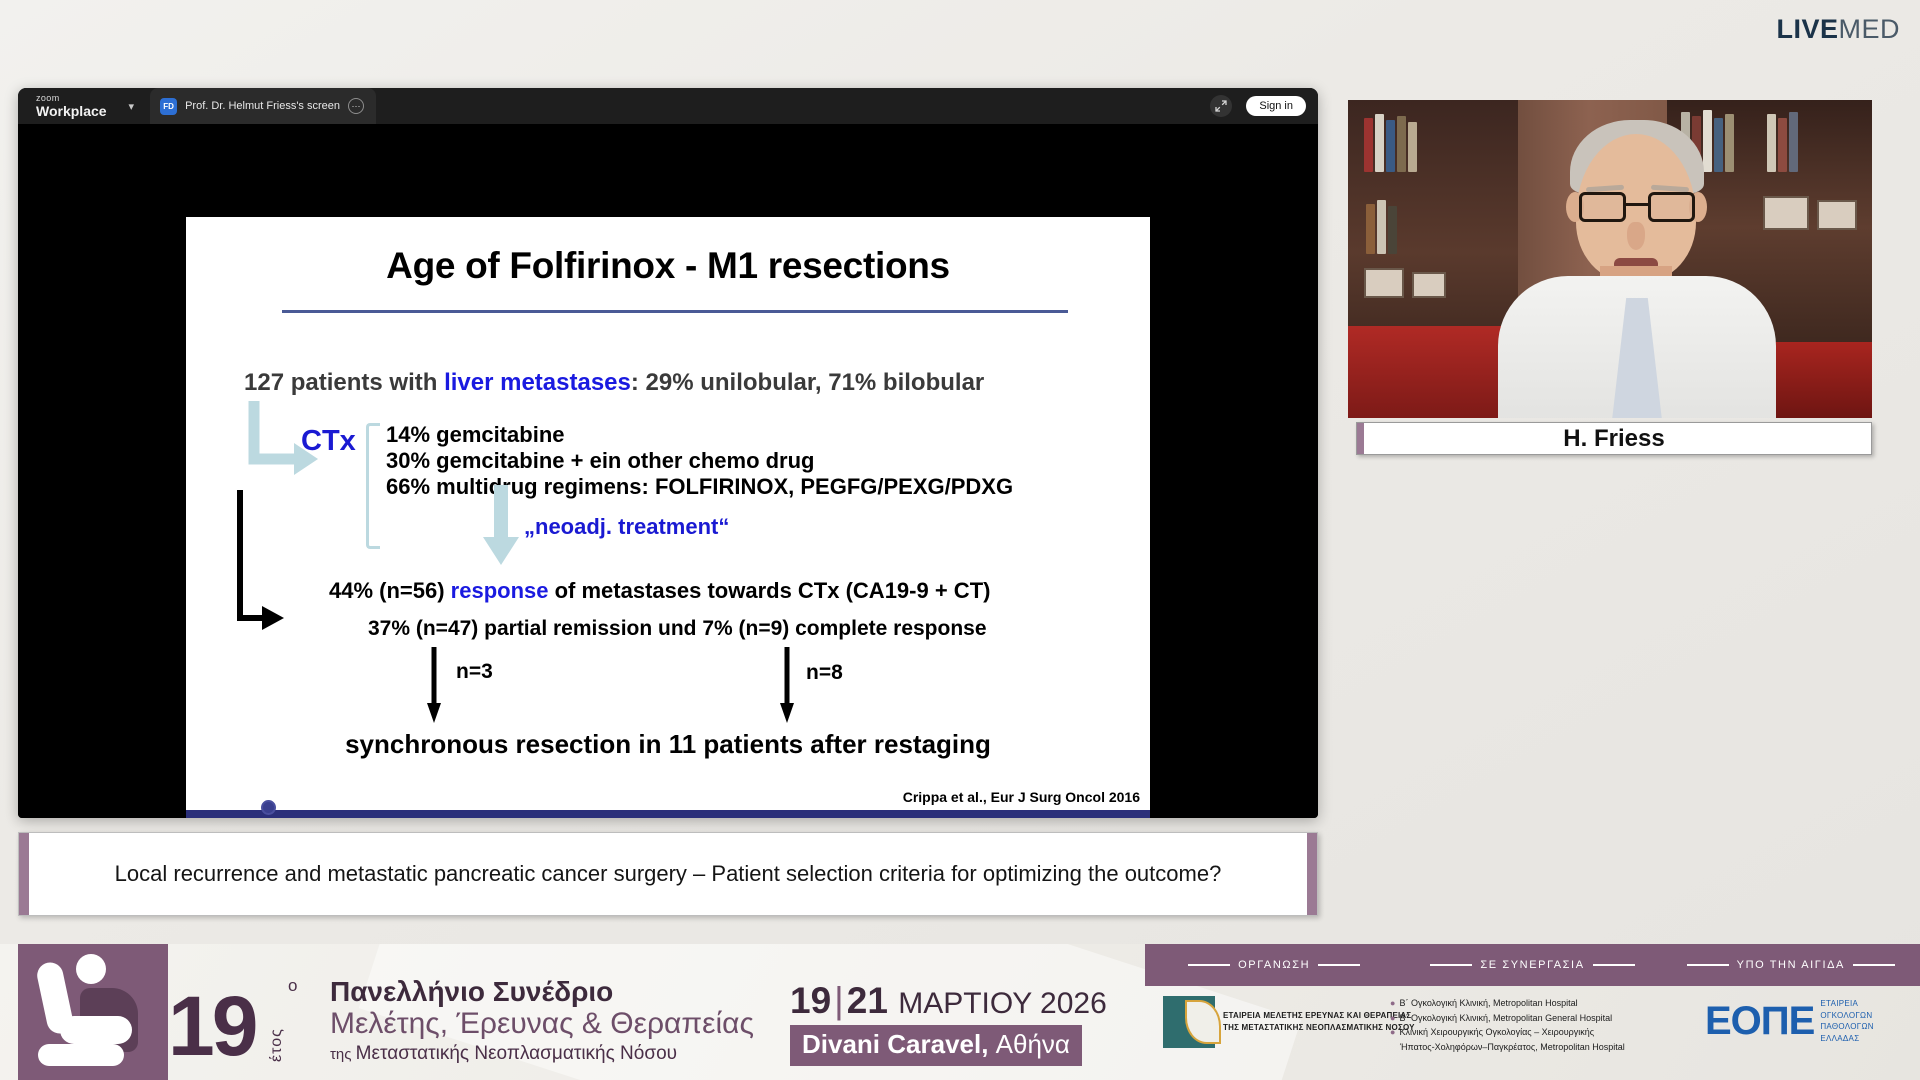 This screenshot has width=1920, height=1080. What do you see at coordinates (867, 1000) in the screenshot?
I see `date-to: 21` at bounding box center [867, 1000].